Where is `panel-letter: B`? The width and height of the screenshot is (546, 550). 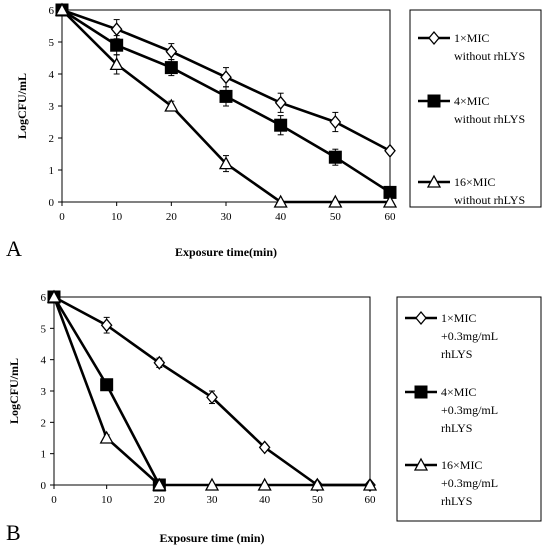 panel-letter: B is located at coordinates (13, 532).